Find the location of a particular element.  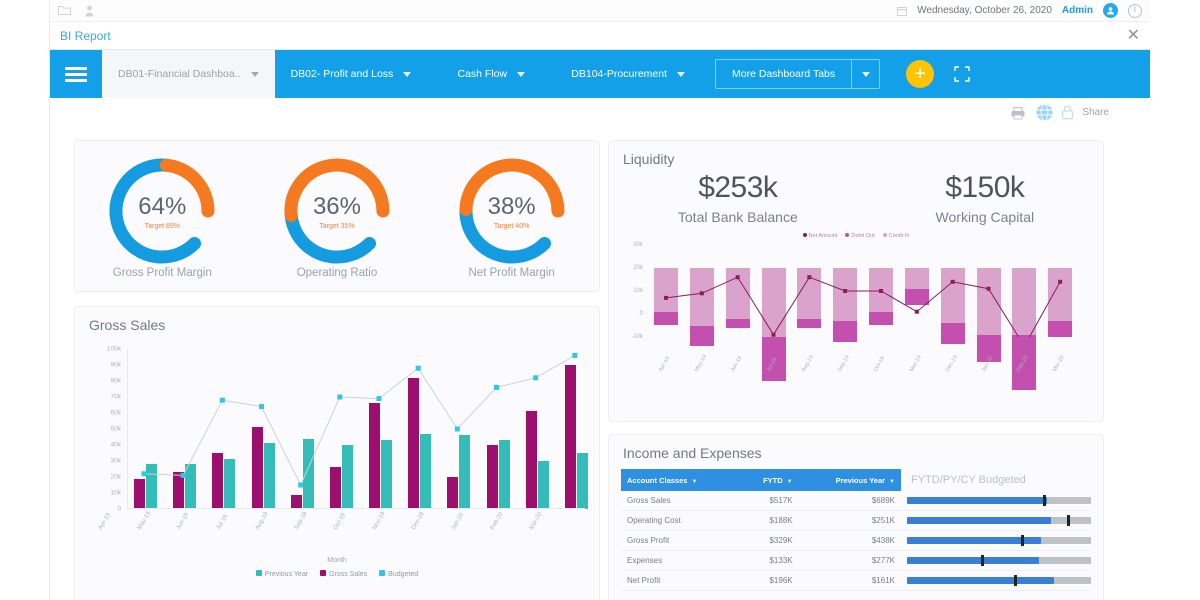

legend-item: Debit Out is located at coordinates (860, 236).